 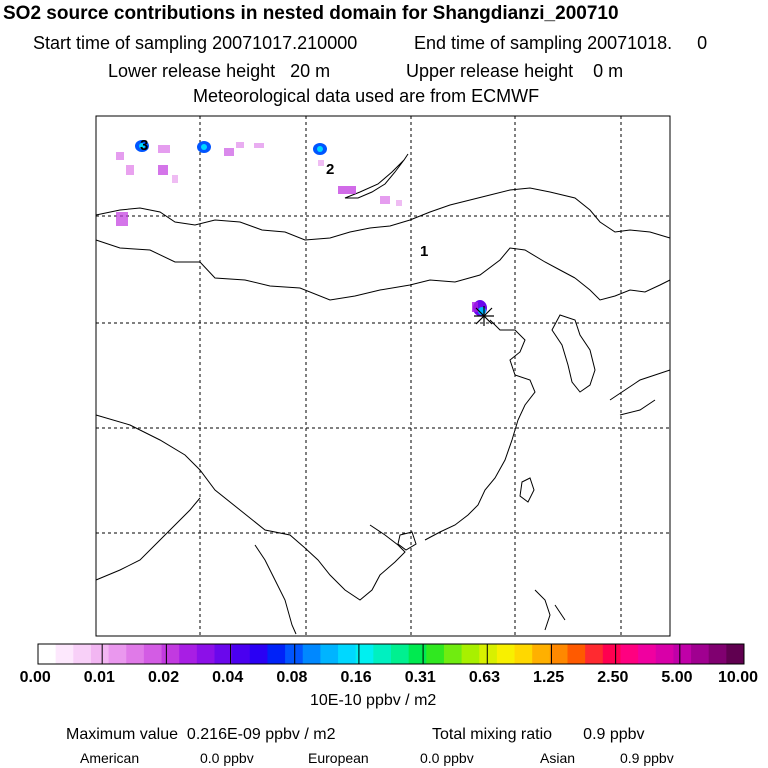 What do you see at coordinates (292, 677) in the screenshot?
I see `colorbar-tick-label: 0.08` at bounding box center [292, 677].